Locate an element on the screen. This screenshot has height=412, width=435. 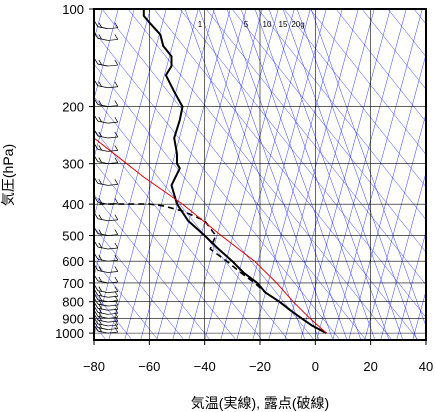
x-tick-label: −60 is located at coordinates (149, 366).